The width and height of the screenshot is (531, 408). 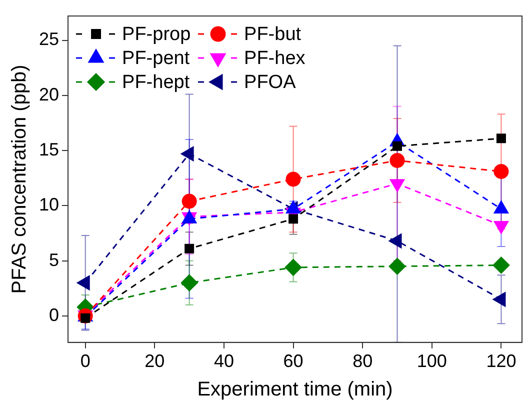 What do you see at coordinates (156, 35) in the screenshot?
I see `legend-label: PF-prop` at bounding box center [156, 35].